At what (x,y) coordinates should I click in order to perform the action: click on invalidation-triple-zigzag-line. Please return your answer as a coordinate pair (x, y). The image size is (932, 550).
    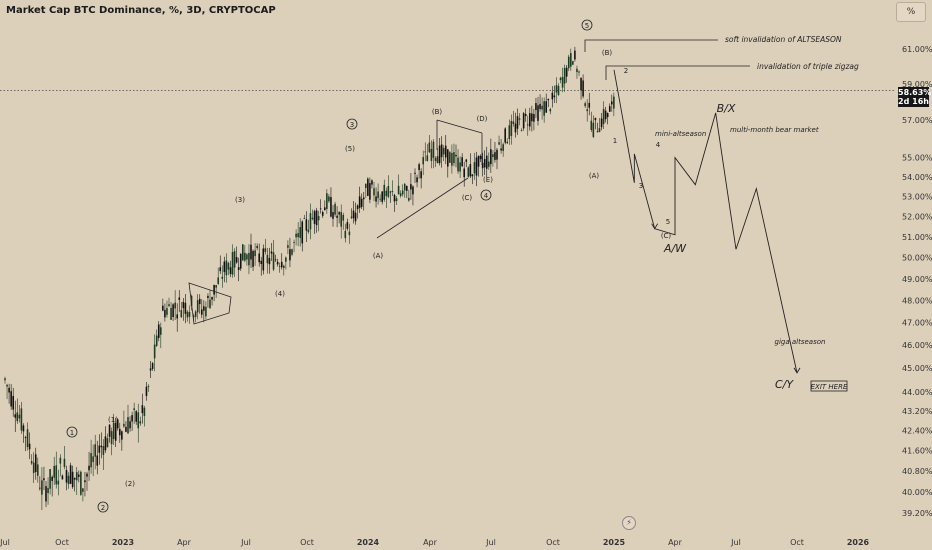
    Looking at the image, I should click on (677, 72).